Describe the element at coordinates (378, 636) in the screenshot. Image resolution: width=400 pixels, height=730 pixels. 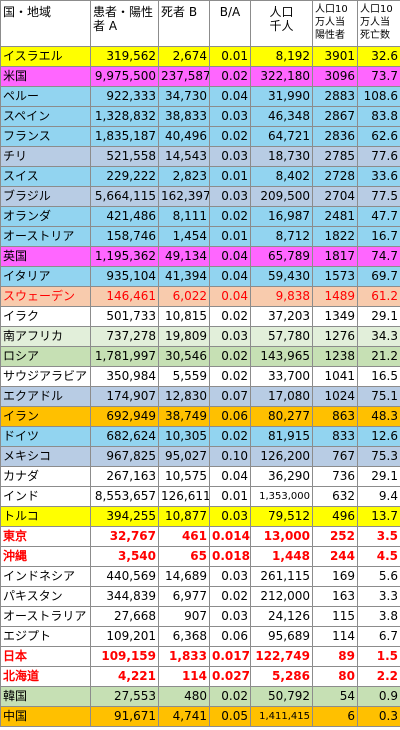
I see `cell-deaths-per100k: 6.7` at that location.